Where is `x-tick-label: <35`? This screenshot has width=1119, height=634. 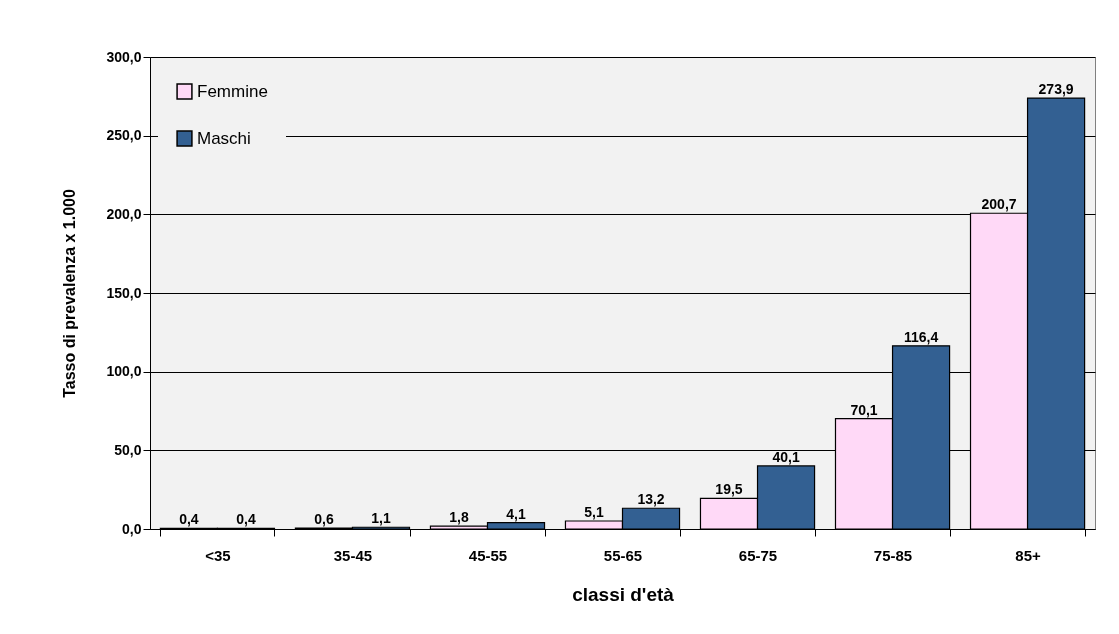
x-tick-label: <35 is located at coordinates (218, 555).